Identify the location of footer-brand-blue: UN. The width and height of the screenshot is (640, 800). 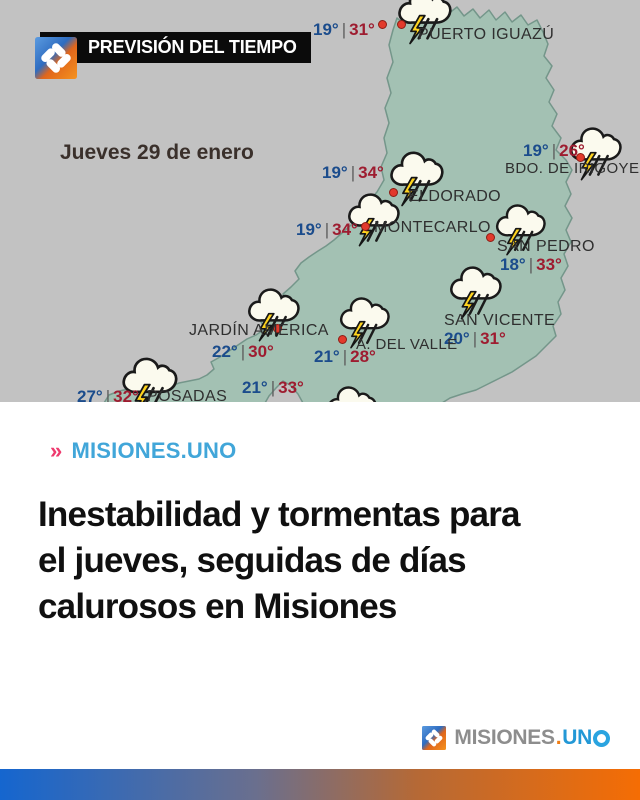
(577, 737).